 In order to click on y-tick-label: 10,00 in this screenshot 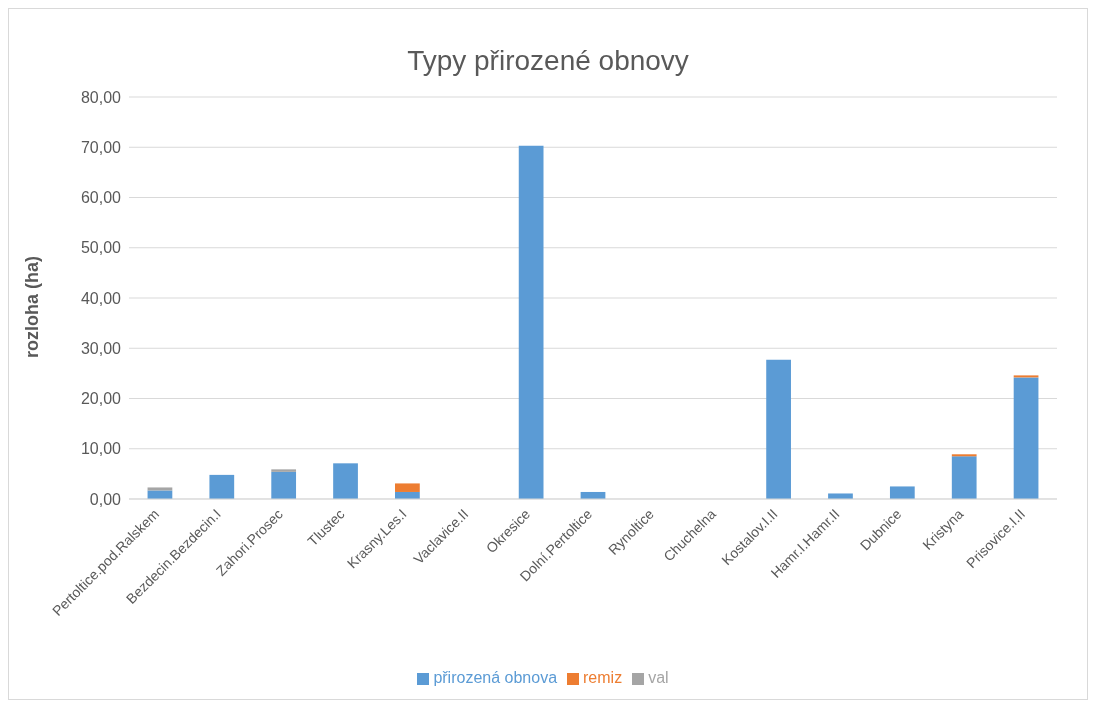, I will do `click(101, 449)`.